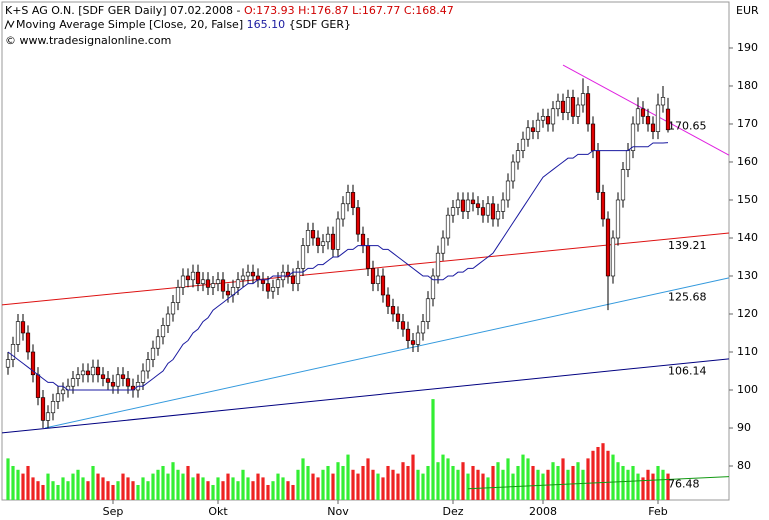 The image size is (769, 520). I want to click on x-tick-label: Dez, so click(452, 511).